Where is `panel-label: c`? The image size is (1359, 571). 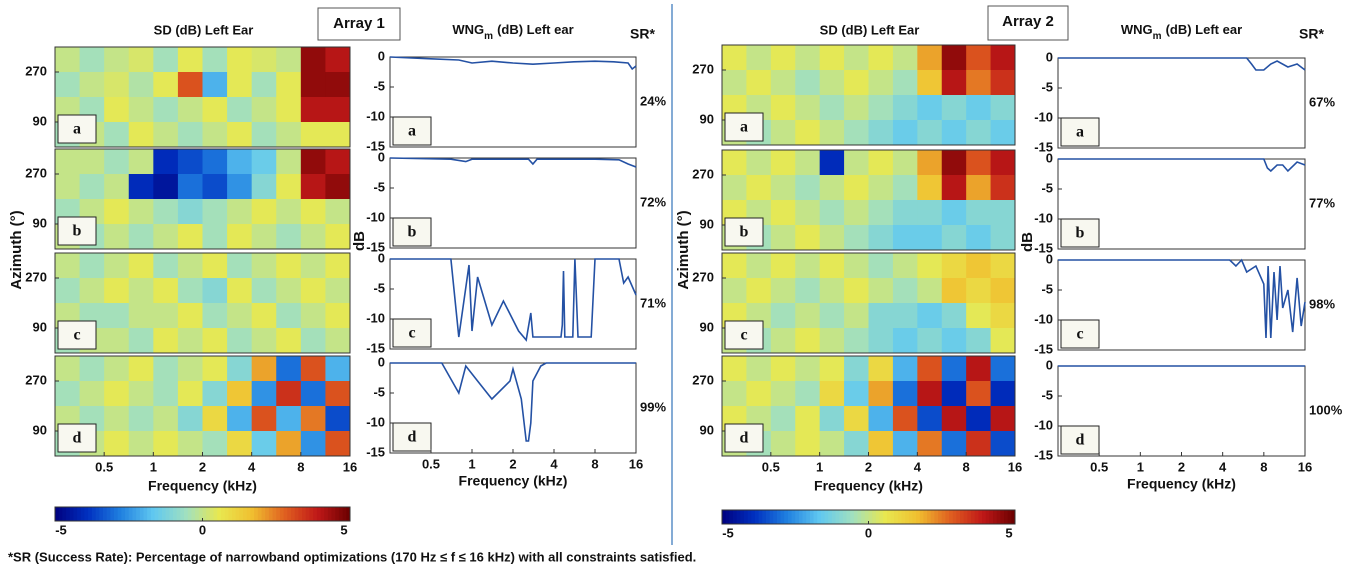
panel-label: c is located at coordinates (76, 335).